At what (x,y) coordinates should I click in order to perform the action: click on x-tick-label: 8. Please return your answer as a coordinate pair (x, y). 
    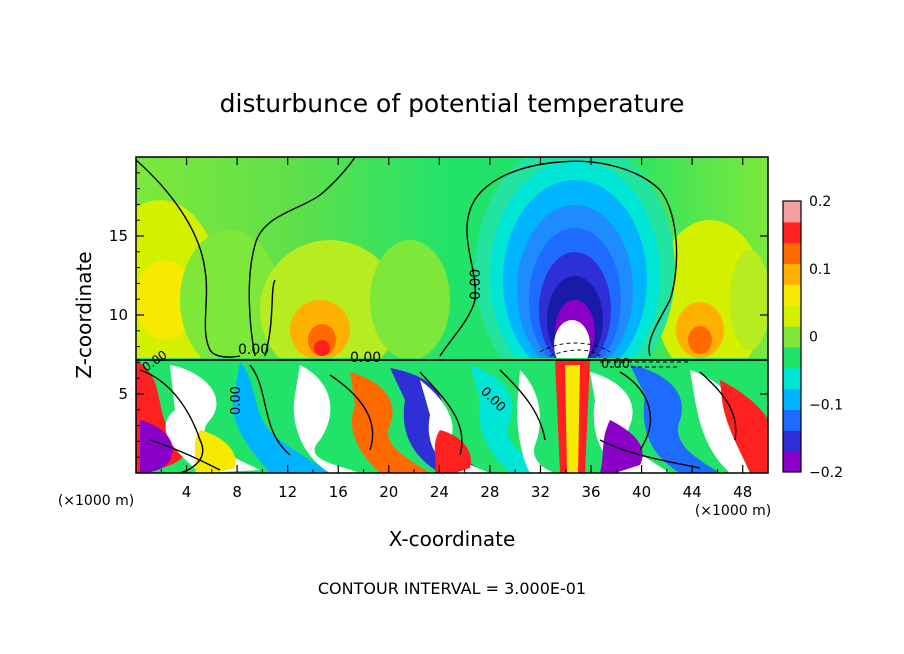
    Looking at the image, I should click on (237, 492).